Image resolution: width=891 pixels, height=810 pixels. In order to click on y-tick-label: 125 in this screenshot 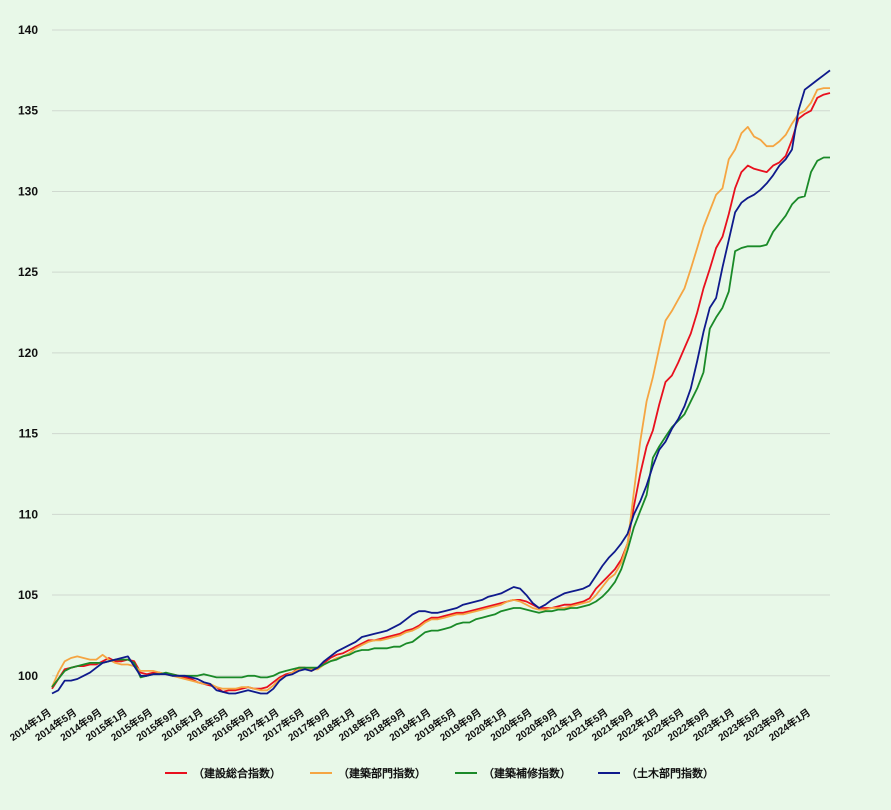, I will do `click(28, 272)`.